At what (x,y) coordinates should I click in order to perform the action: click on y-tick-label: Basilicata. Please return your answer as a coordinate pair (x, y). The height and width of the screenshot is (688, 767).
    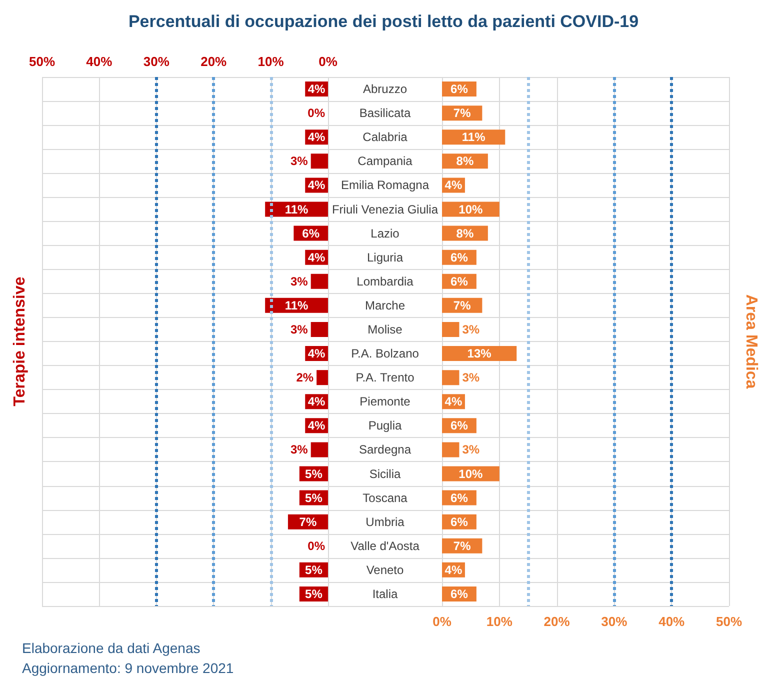
    Looking at the image, I should click on (385, 113).